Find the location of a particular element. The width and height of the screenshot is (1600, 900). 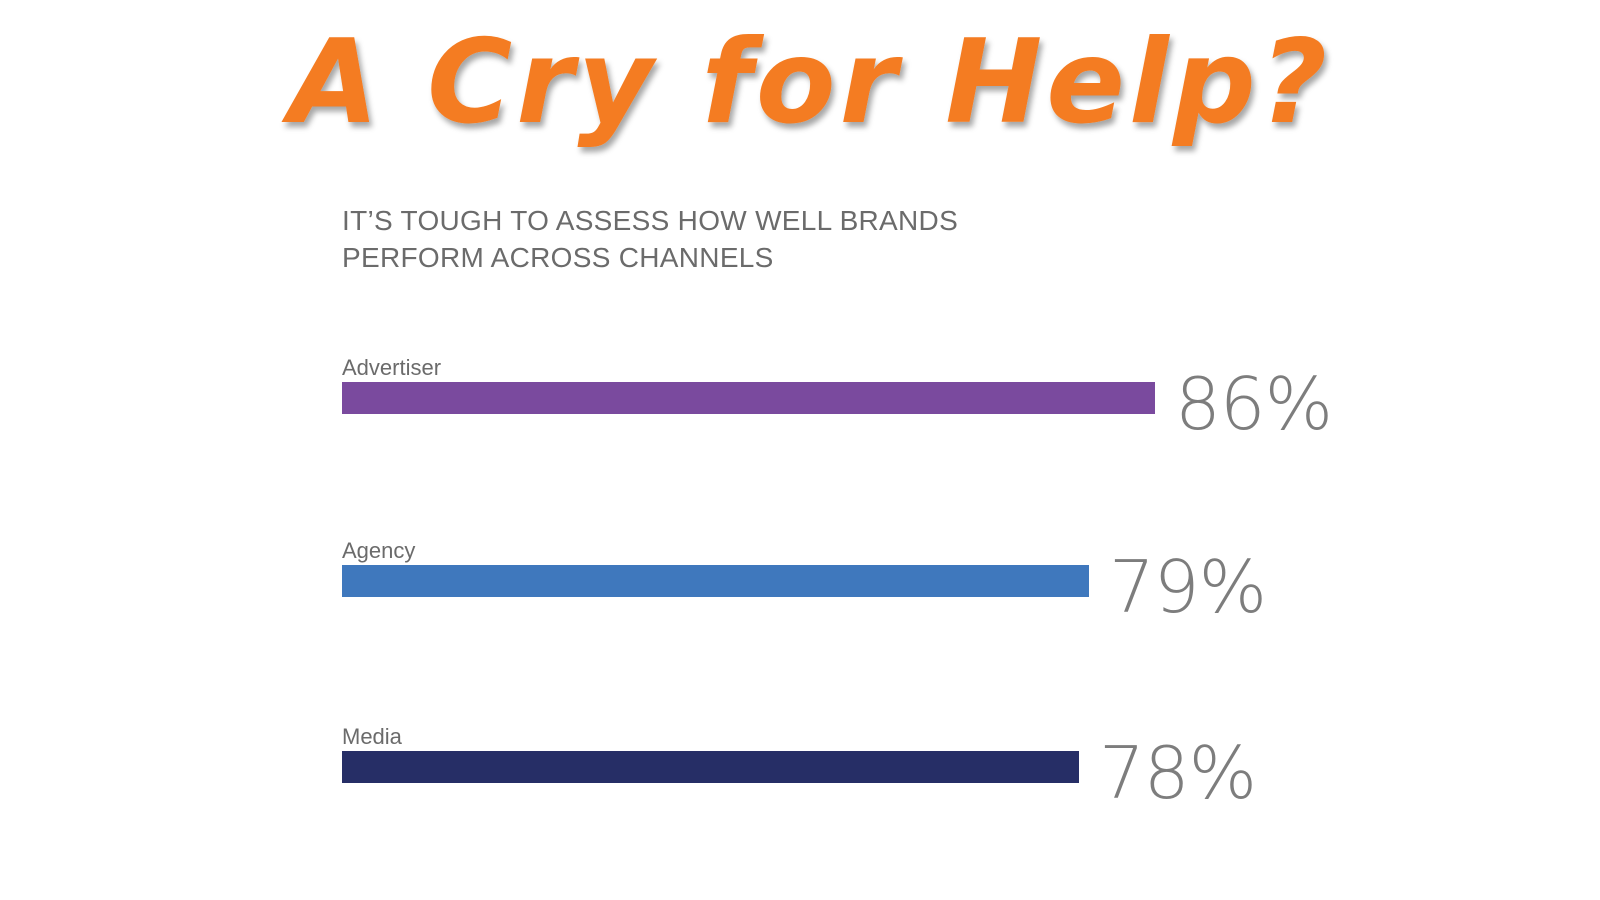

value-label: 86% is located at coordinates (1254, 404).